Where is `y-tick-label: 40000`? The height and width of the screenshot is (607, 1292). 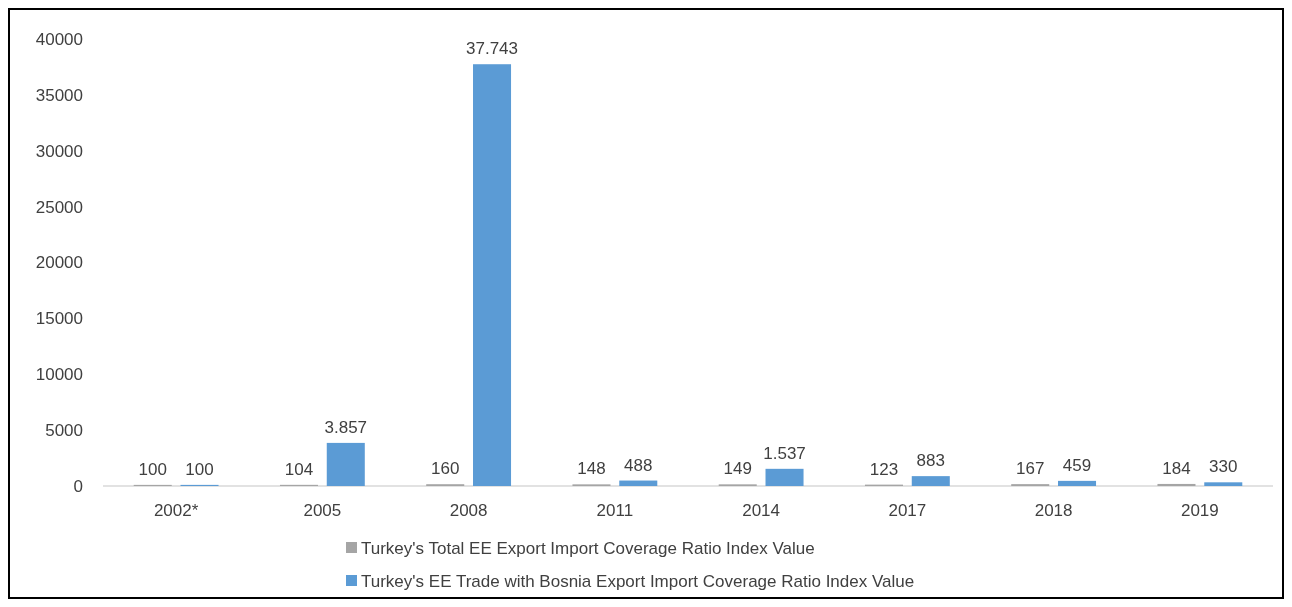
y-tick-label: 40000 is located at coordinates (59, 39).